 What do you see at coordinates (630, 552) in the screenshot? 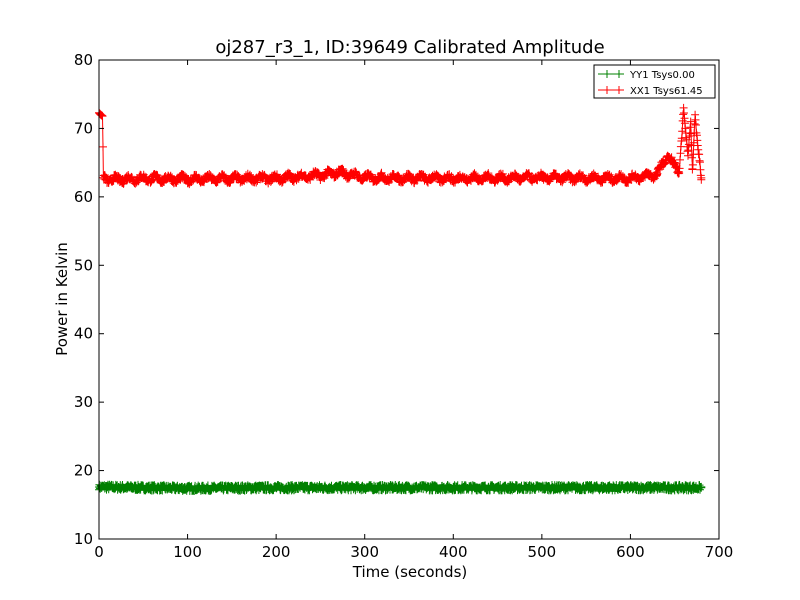
I see `x-tick-label: 600` at bounding box center [630, 552].